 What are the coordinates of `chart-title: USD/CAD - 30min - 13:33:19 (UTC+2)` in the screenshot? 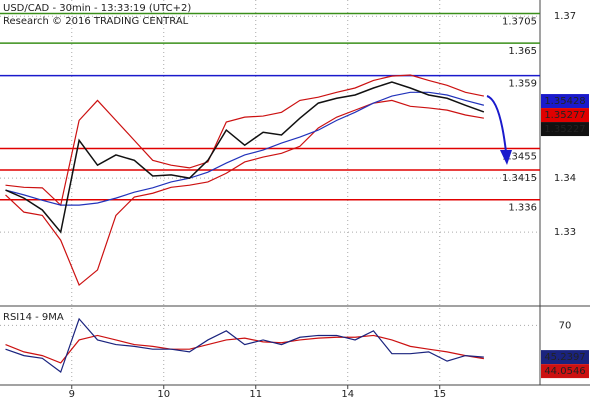 It's located at (97, 8).